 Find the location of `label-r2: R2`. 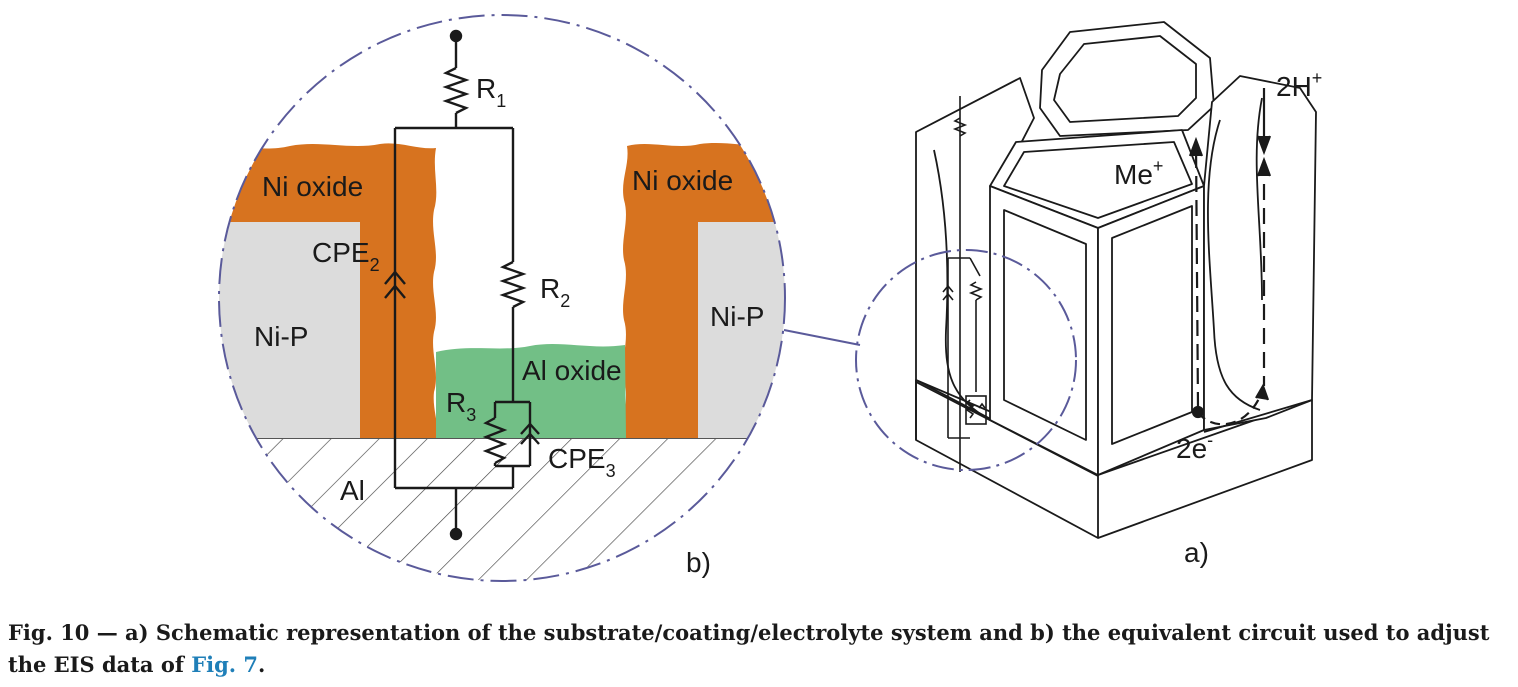

label-r2: R2 is located at coordinates (555, 292).